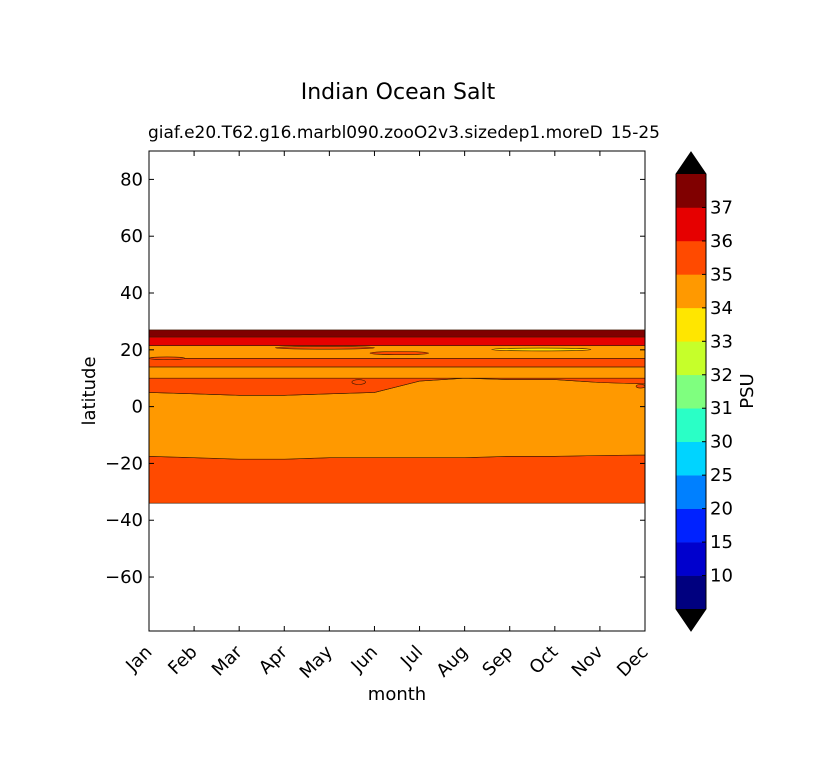 This screenshot has height=783, width=838. I want to click on x-tick-label: Jun, so click(364, 659).